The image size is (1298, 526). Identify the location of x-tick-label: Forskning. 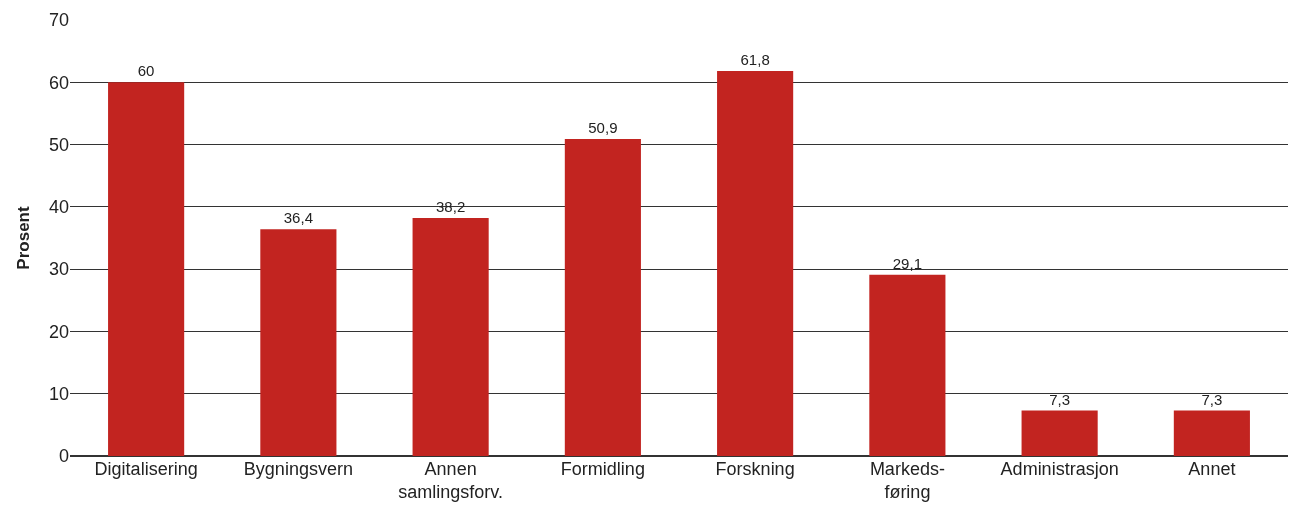
(755, 469).